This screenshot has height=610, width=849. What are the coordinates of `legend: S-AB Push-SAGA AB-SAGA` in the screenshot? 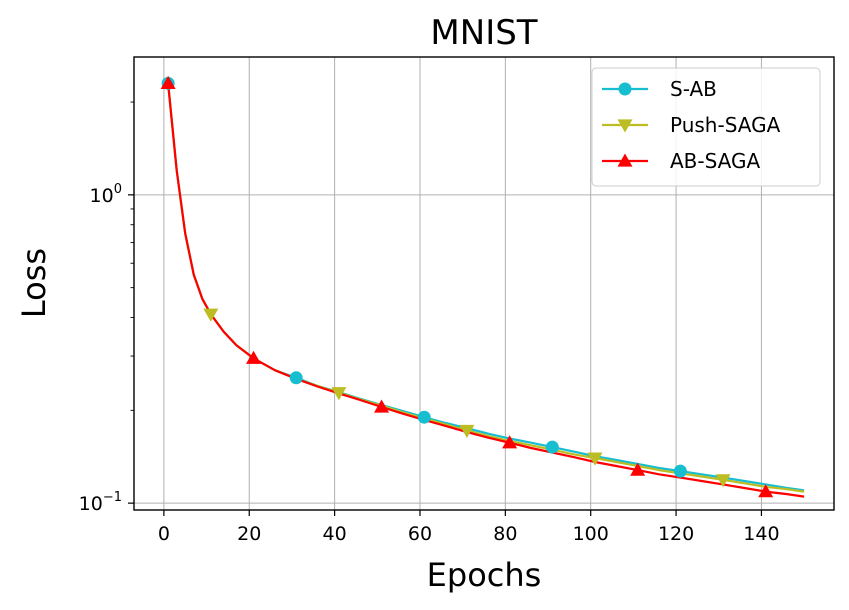 It's located at (706, 127).